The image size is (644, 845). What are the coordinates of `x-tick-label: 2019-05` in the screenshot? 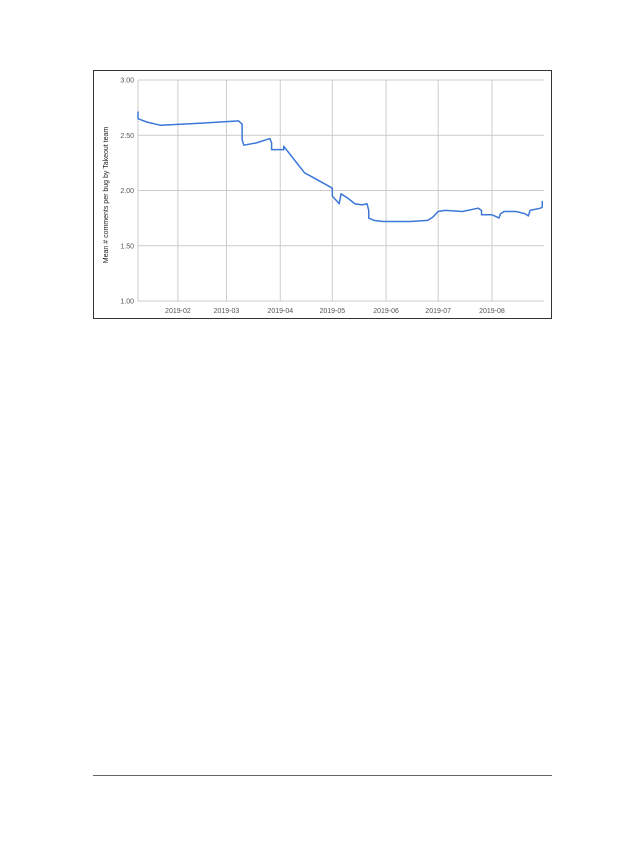 It's located at (332, 311).